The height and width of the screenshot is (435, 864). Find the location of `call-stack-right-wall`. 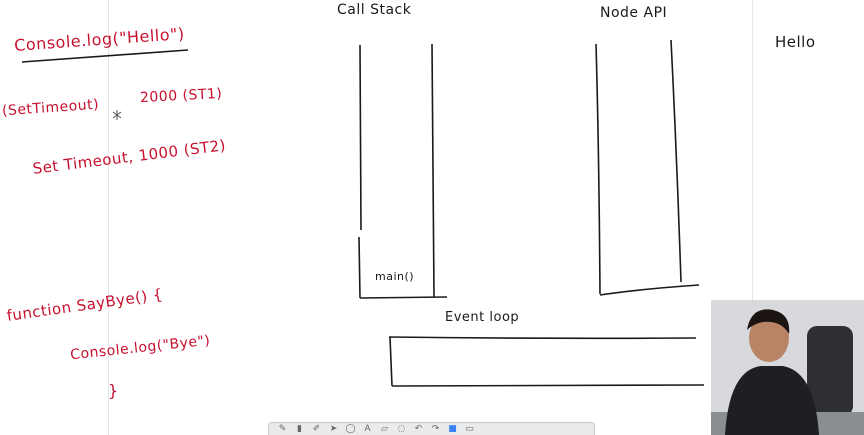

call-stack-right-wall is located at coordinates (433, 170).